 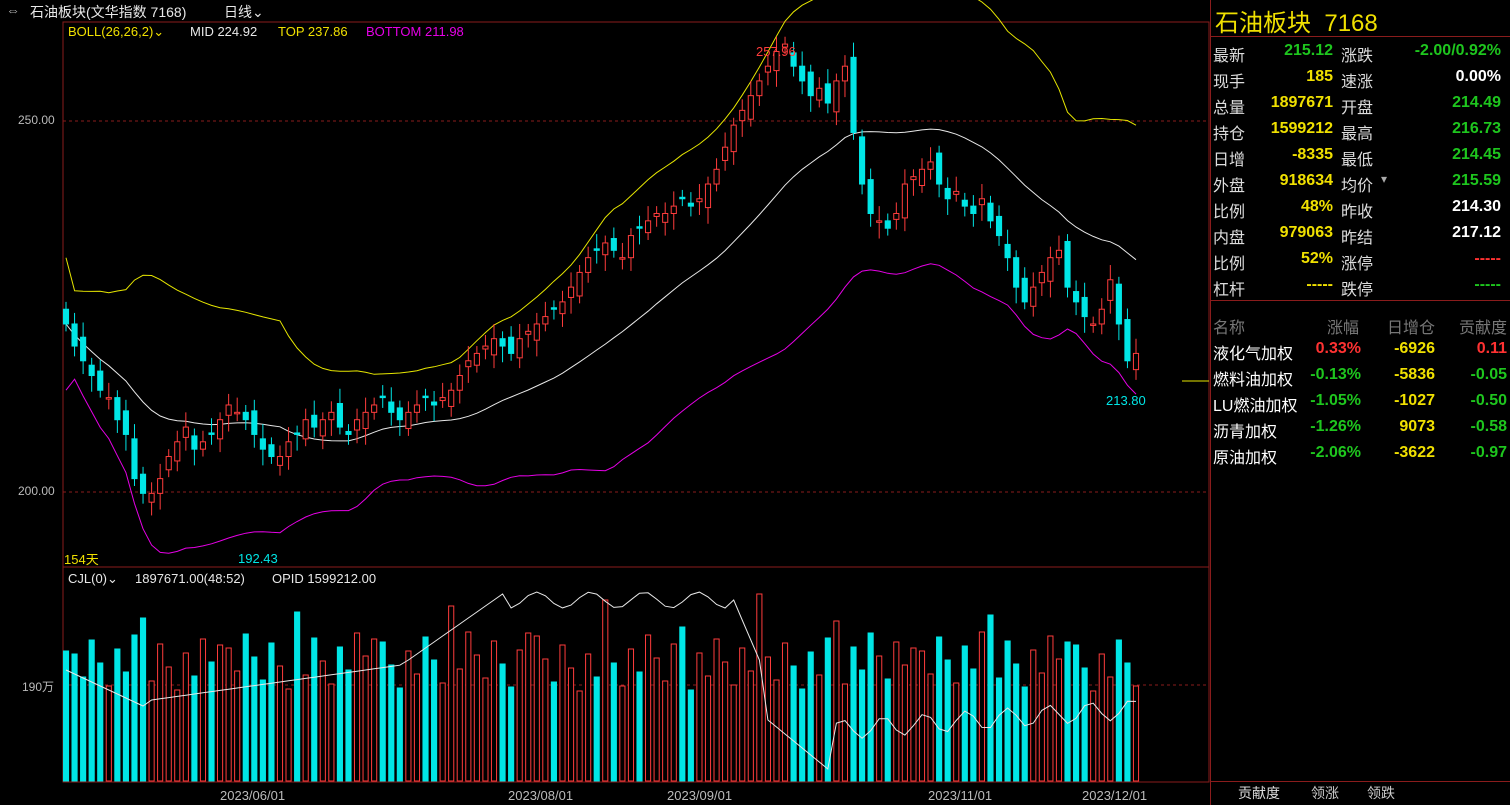 I want to click on quote-row: 外盘 918634 均价 215.59 ▾, so click(x=1360, y=182).